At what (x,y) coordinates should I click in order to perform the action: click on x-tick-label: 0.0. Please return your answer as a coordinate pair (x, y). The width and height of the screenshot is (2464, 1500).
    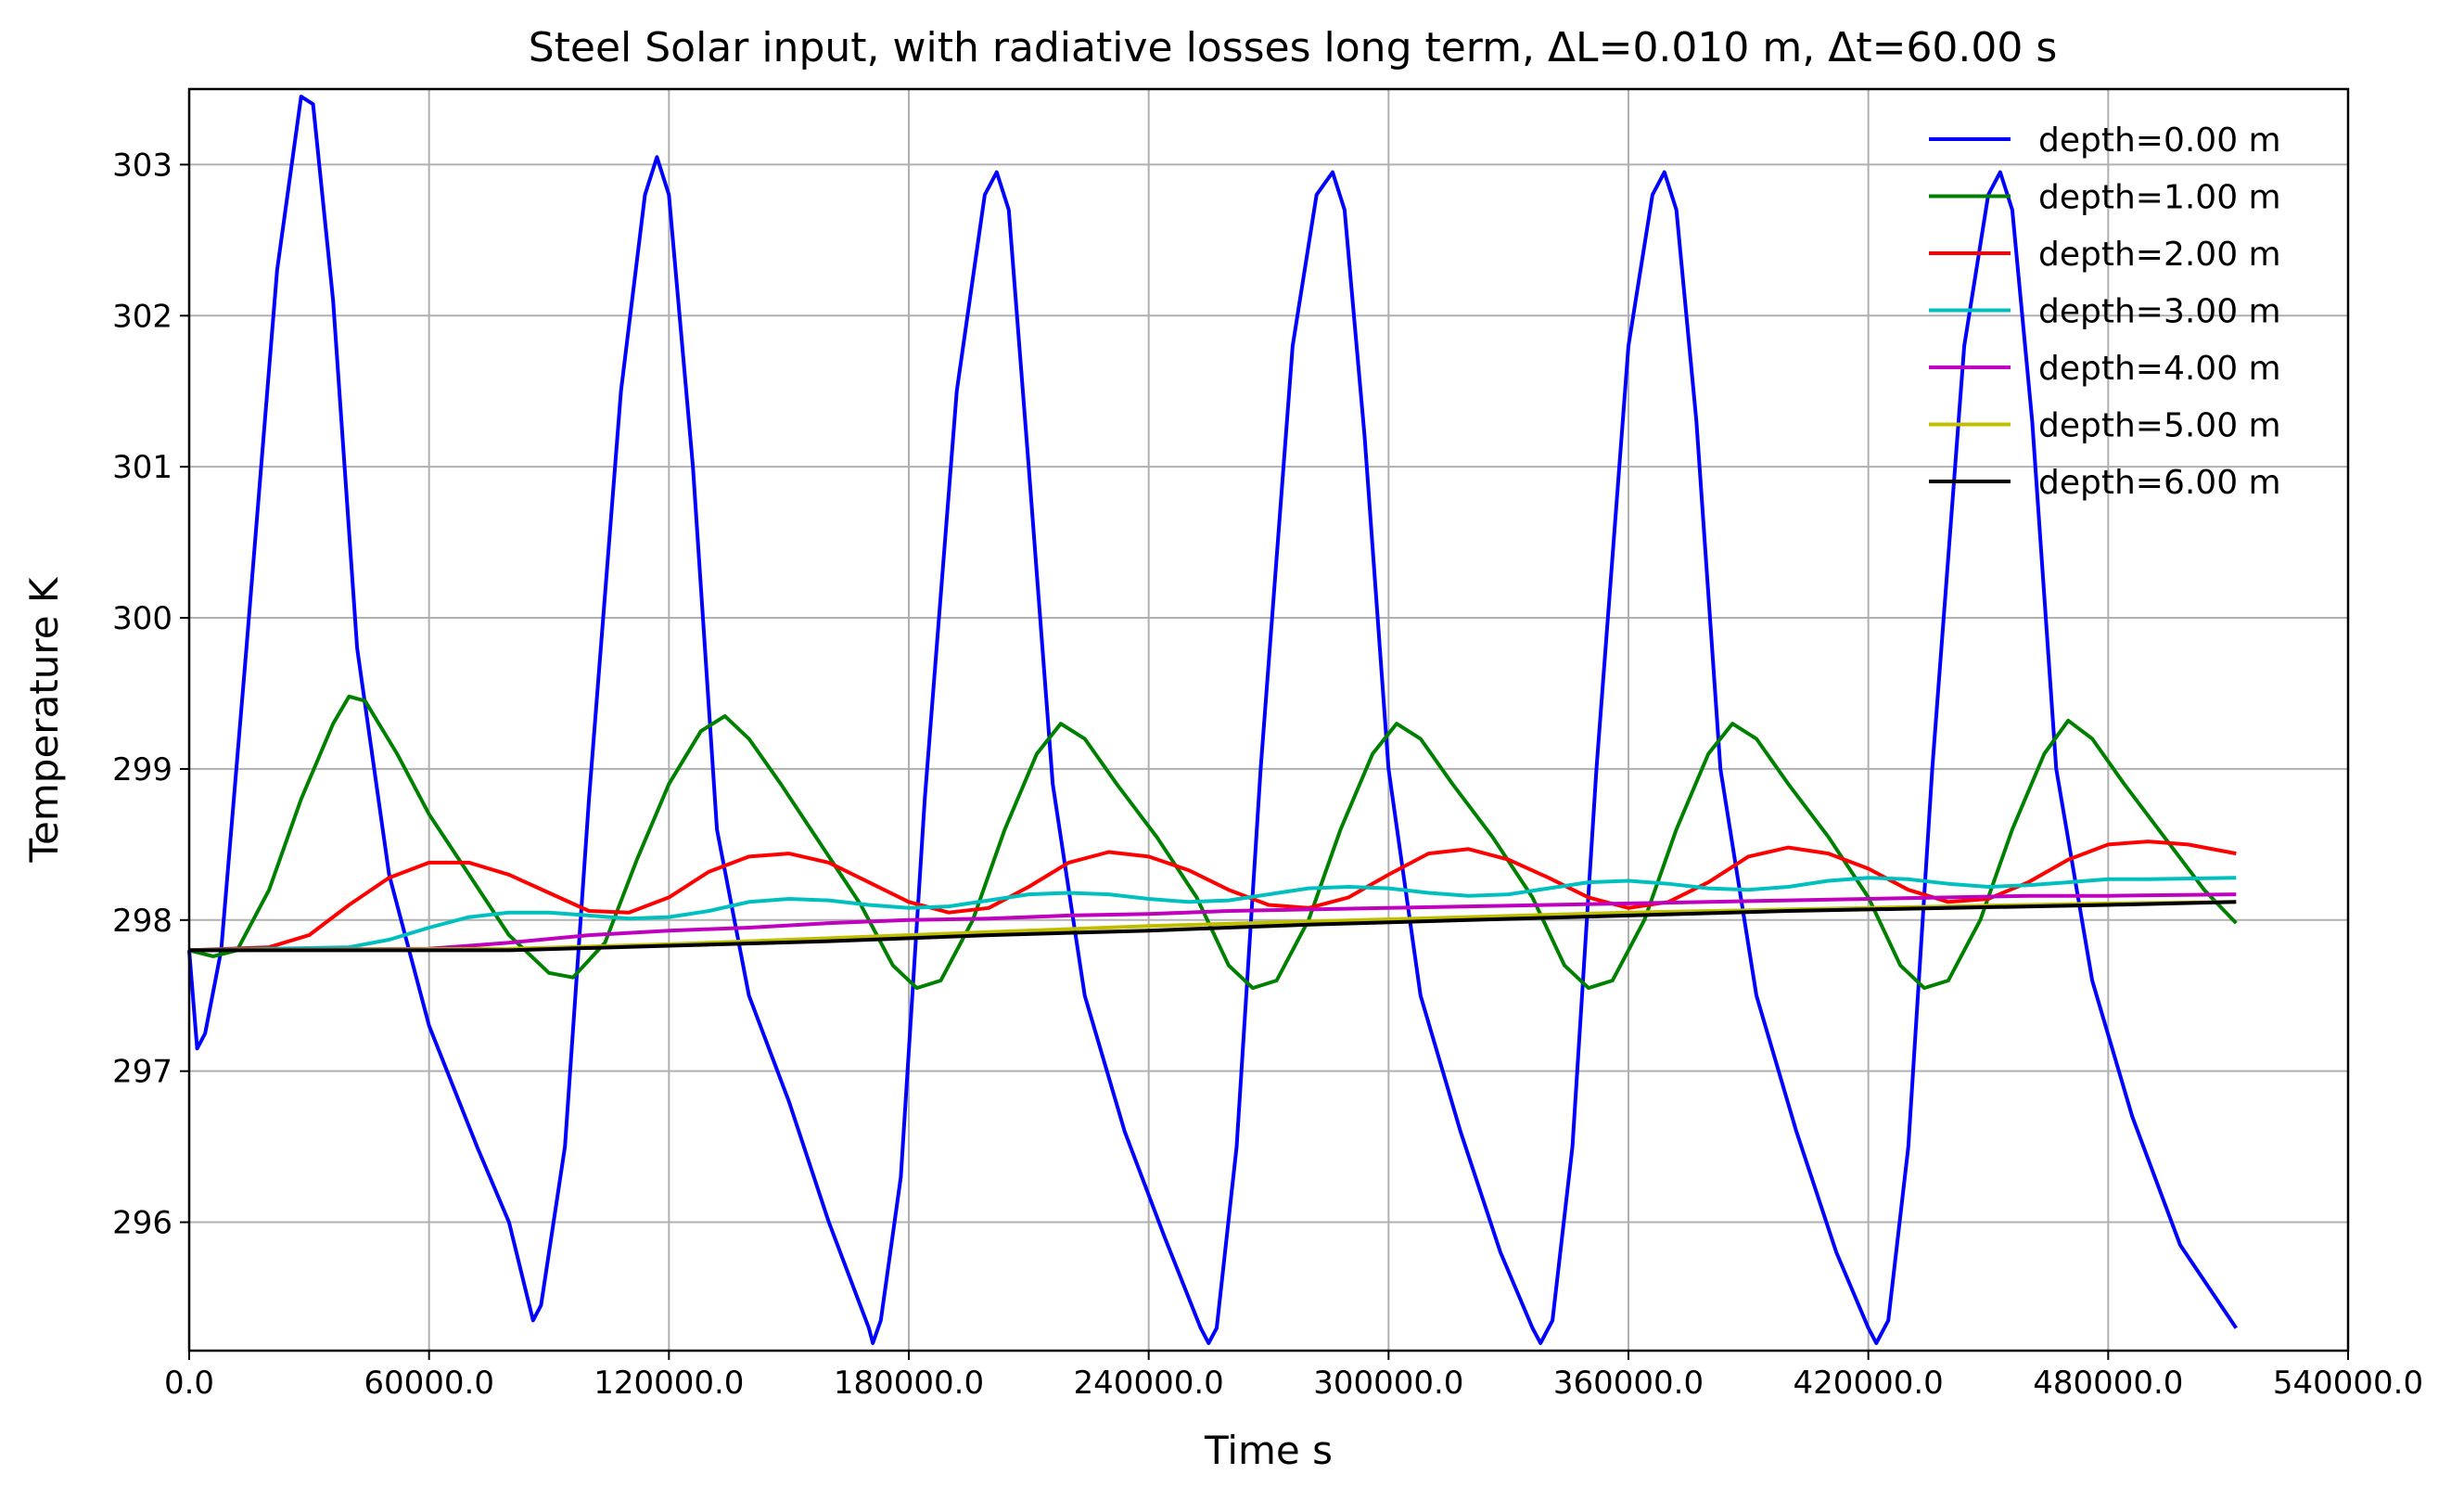
    Looking at the image, I should click on (189, 1383).